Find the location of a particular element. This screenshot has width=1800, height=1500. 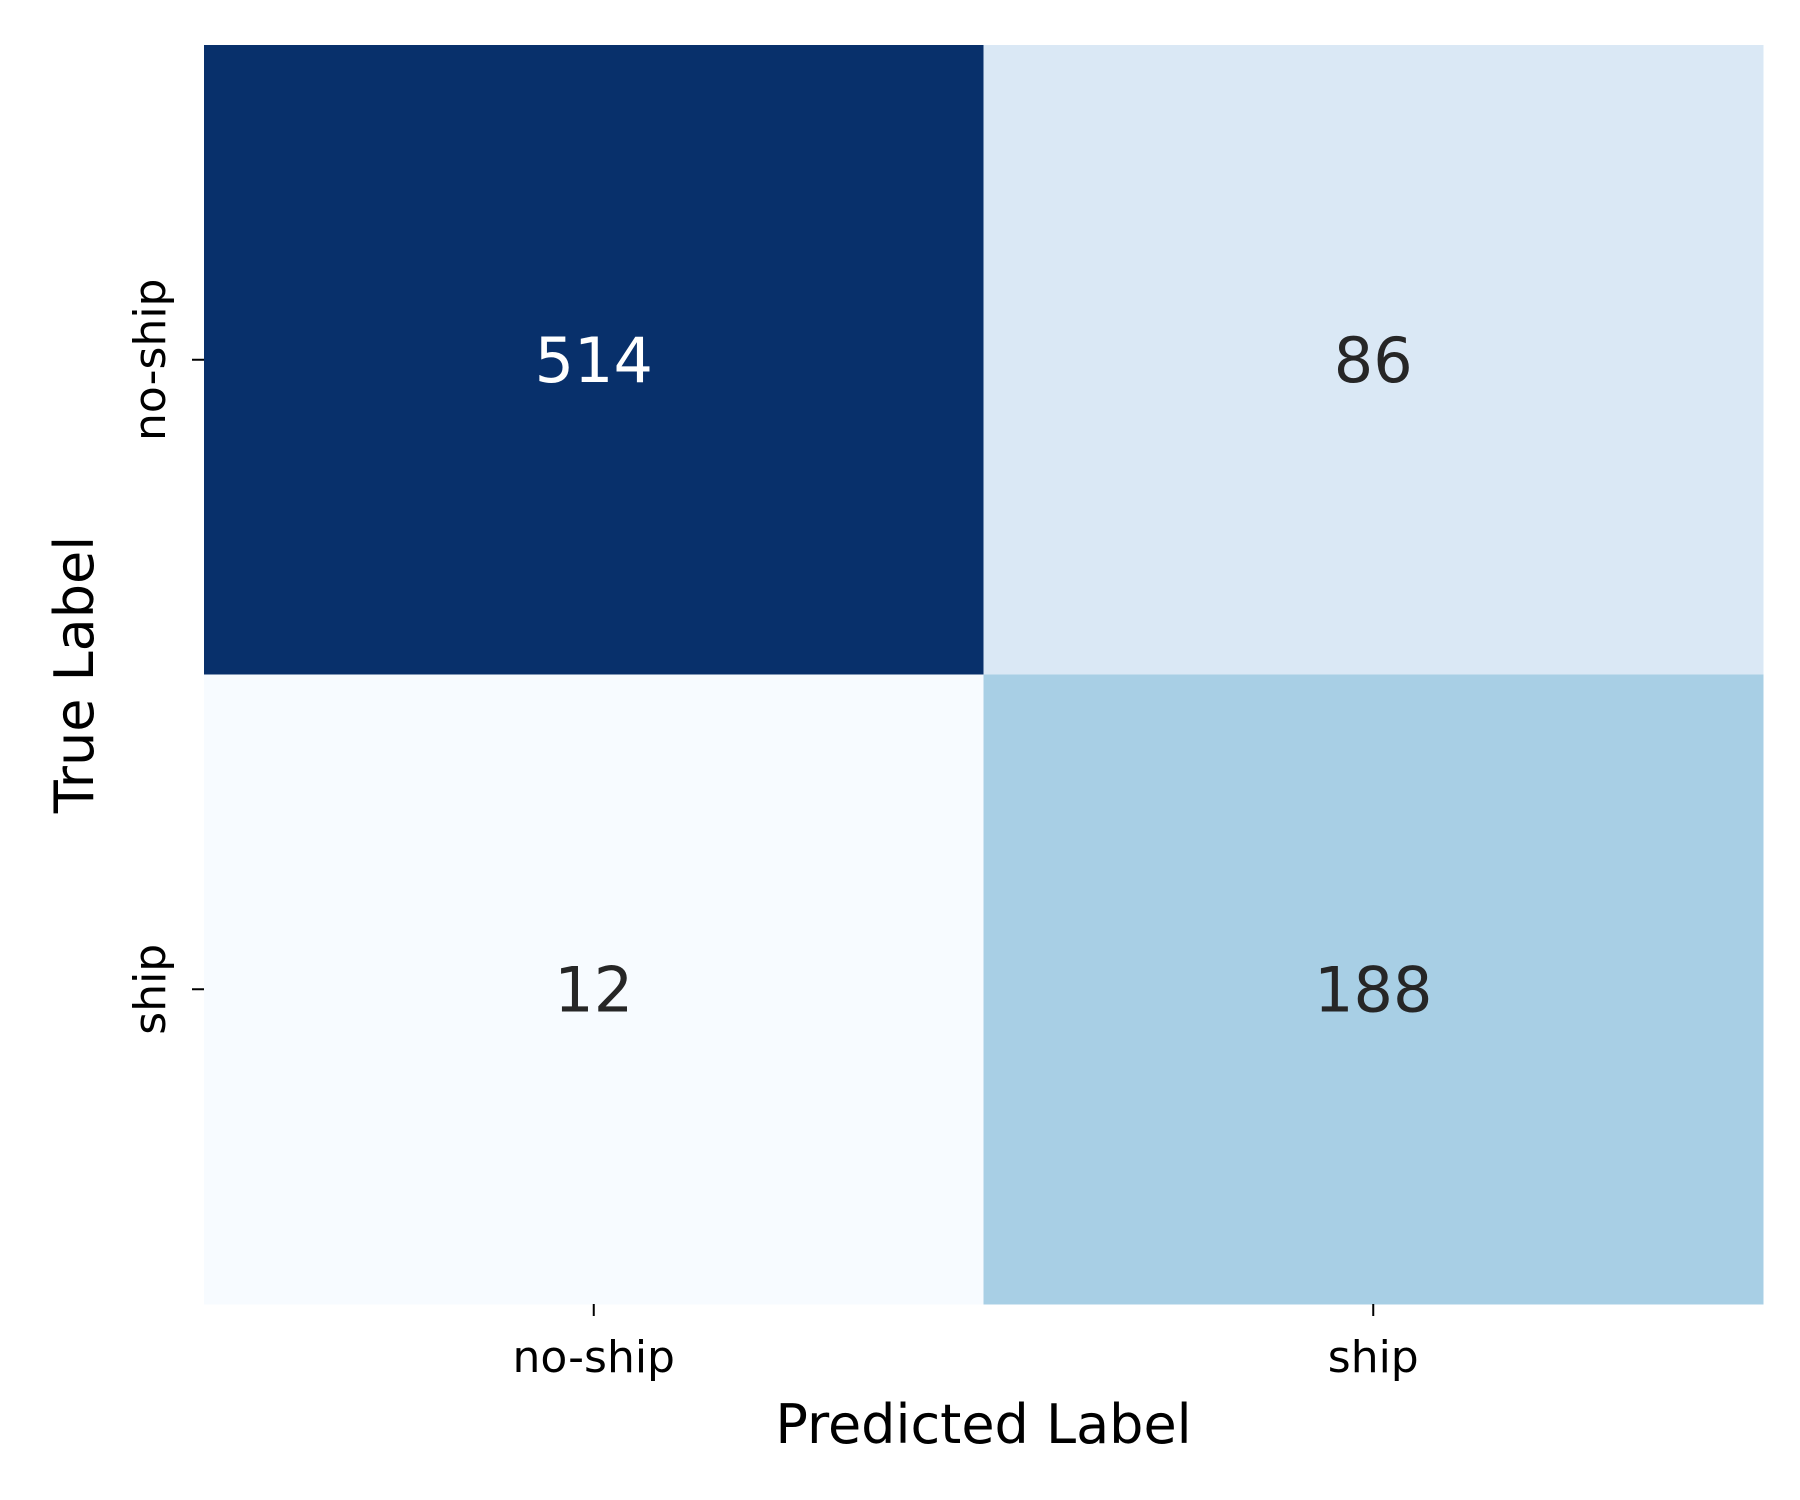

x-axis-ticks: no-ship ship is located at coordinates (966, 1343).